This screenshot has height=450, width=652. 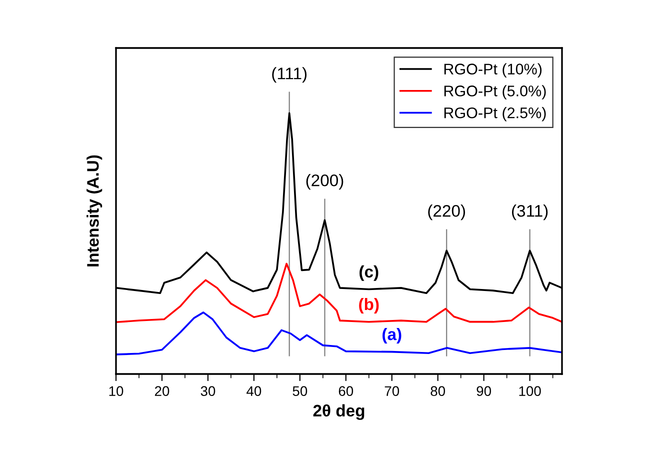 What do you see at coordinates (346, 391) in the screenshot?
I see `x-tick-label: 60` at bounding box center [346, 391].